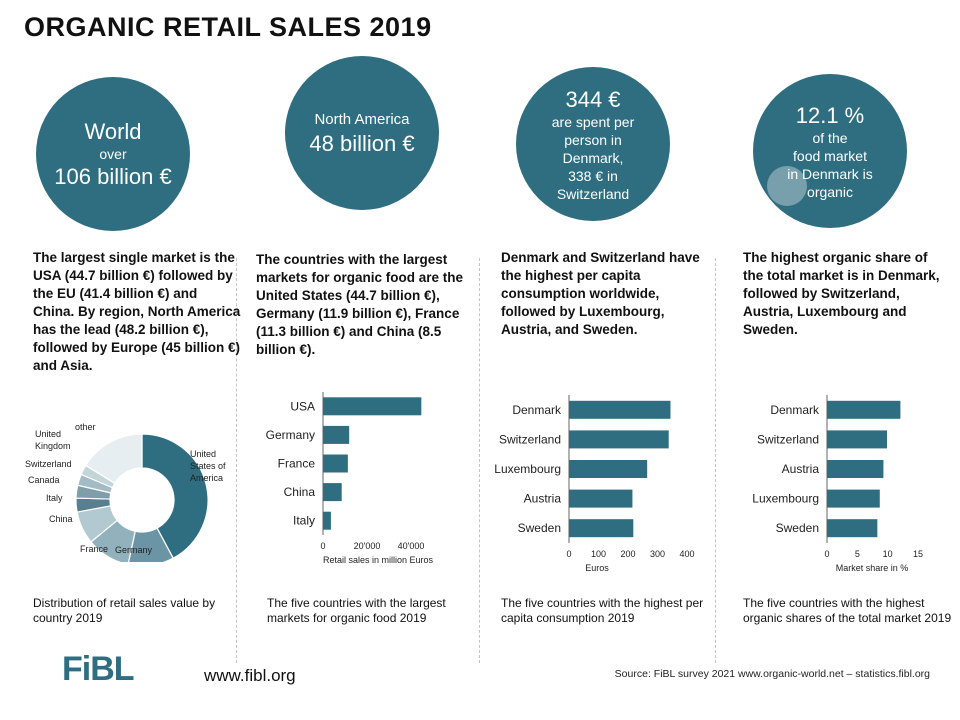  I want to click on circle-world-over: over, so click(113, 154).